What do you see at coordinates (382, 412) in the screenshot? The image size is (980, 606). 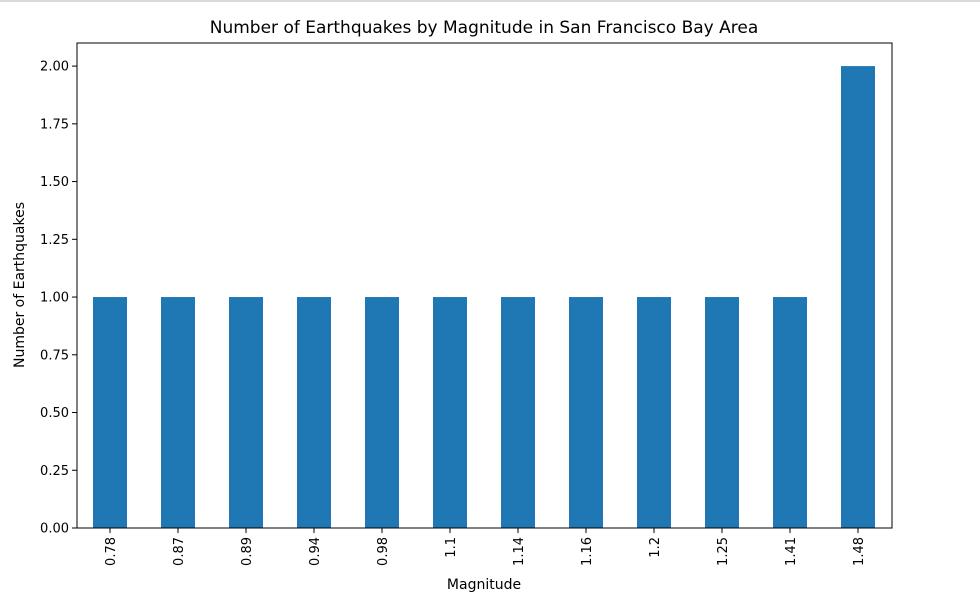 I see `bar-0.98` at bounding box center [382, 412].